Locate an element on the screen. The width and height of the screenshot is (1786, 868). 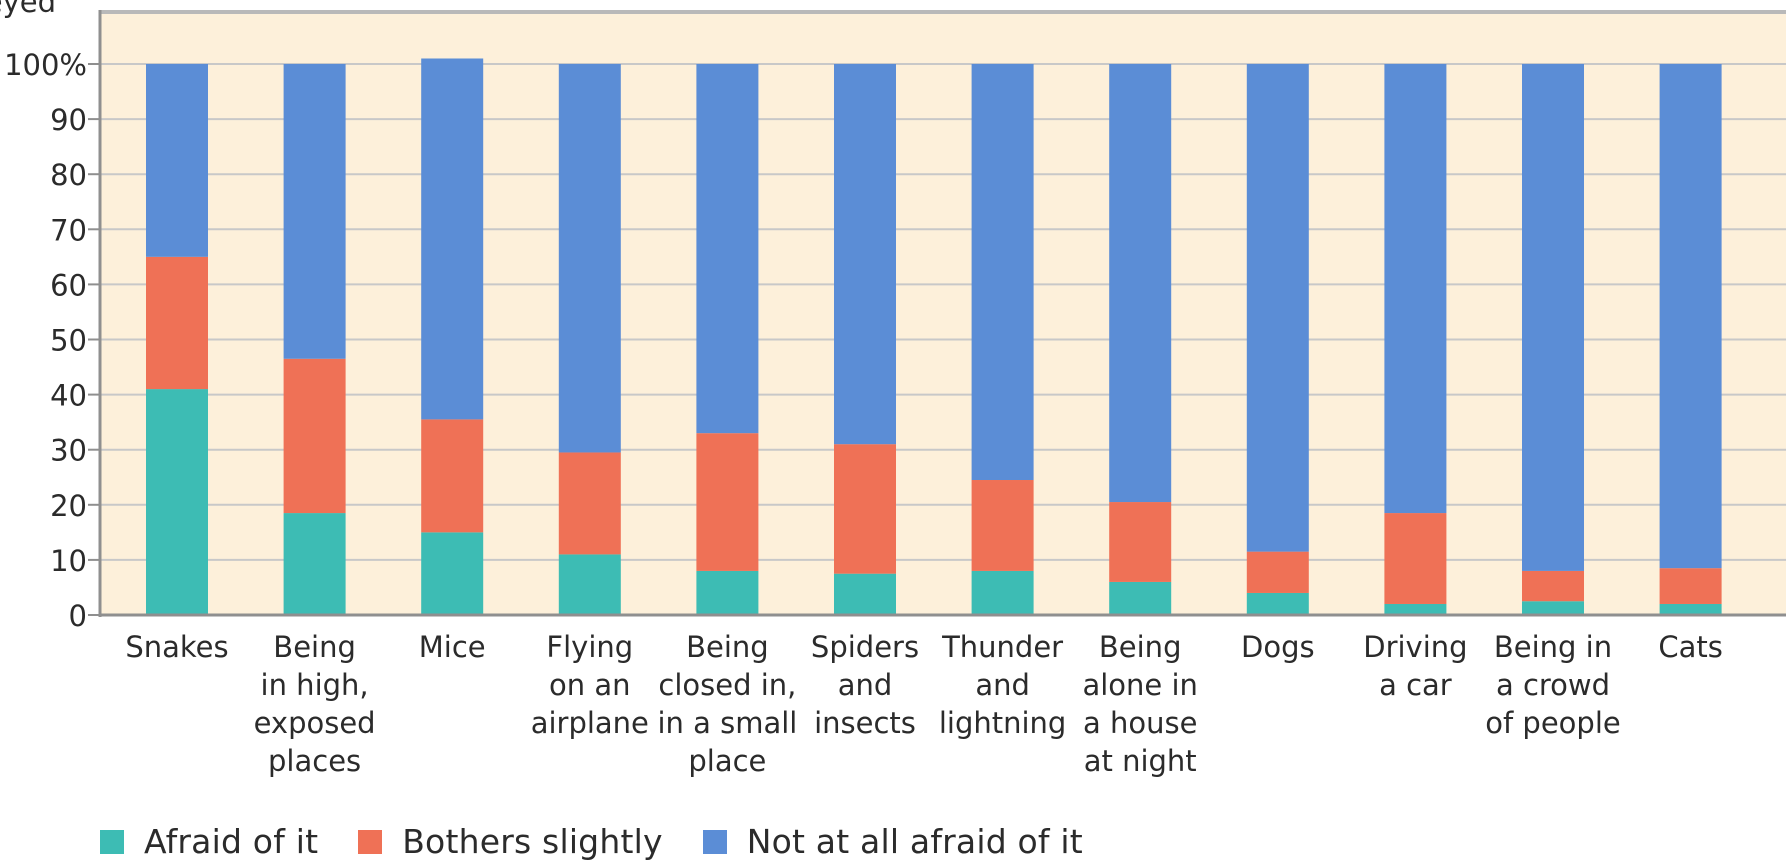
y-tick-label: 70 is located at coordinates (68, 230).